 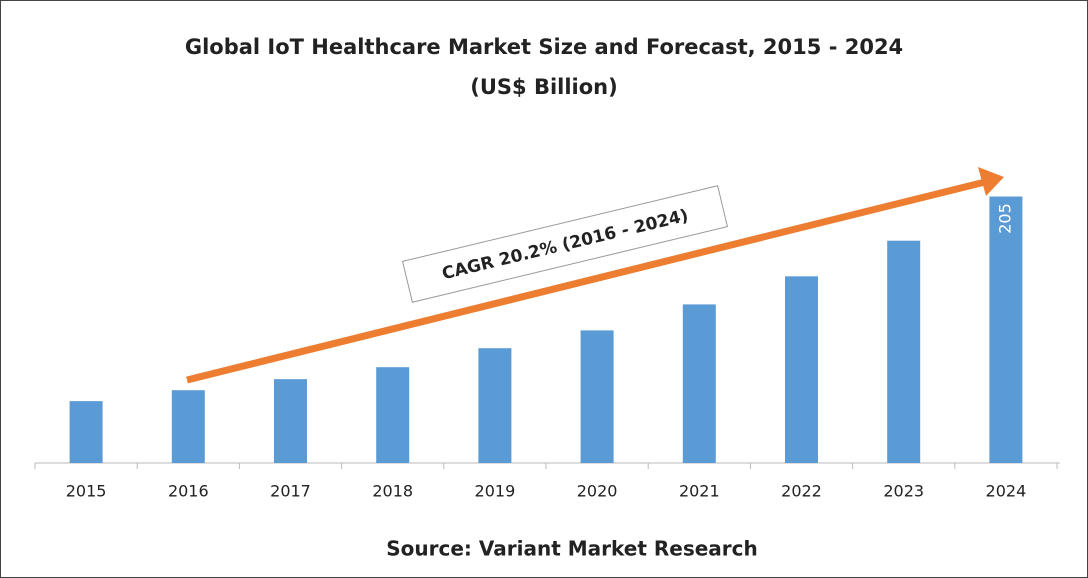 What do you see at coordinates (495, 491) in the screenshot?
I see `x-tick-label: 2019` at bounding box center [495, 491].